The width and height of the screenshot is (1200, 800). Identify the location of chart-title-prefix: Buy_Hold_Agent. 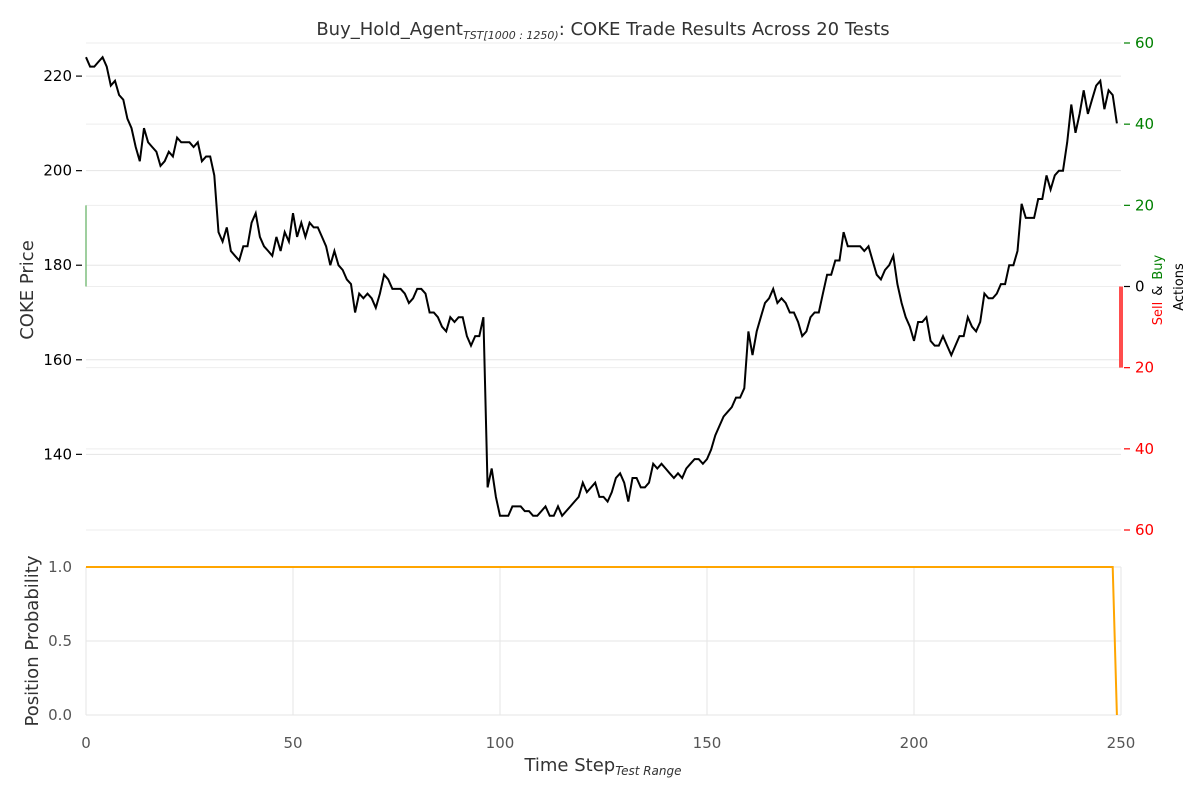
(389, 29).